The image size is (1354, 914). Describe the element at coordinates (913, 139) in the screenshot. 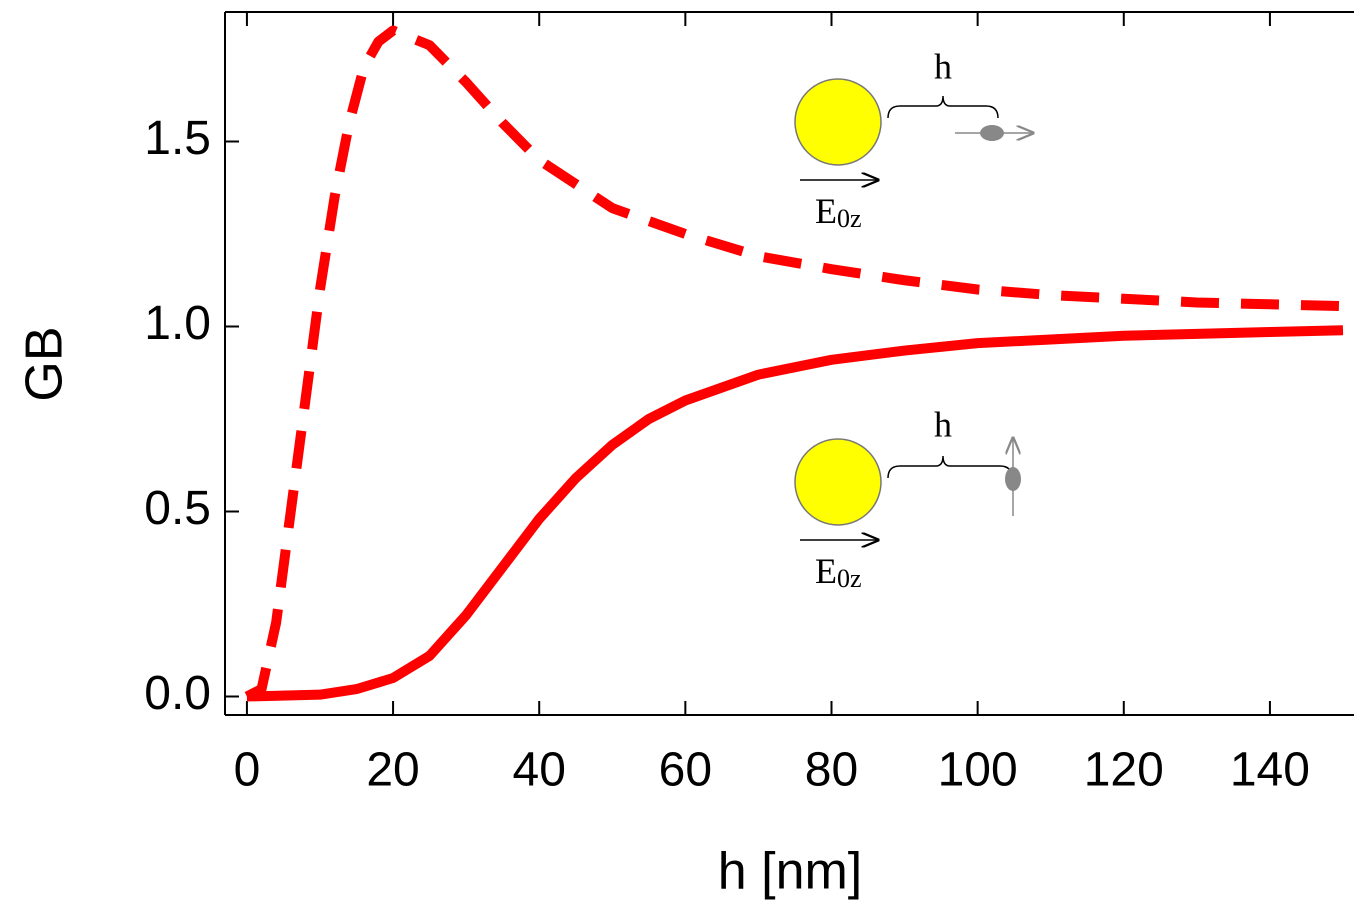

I see `inset-parallel: h E0z` at that location.